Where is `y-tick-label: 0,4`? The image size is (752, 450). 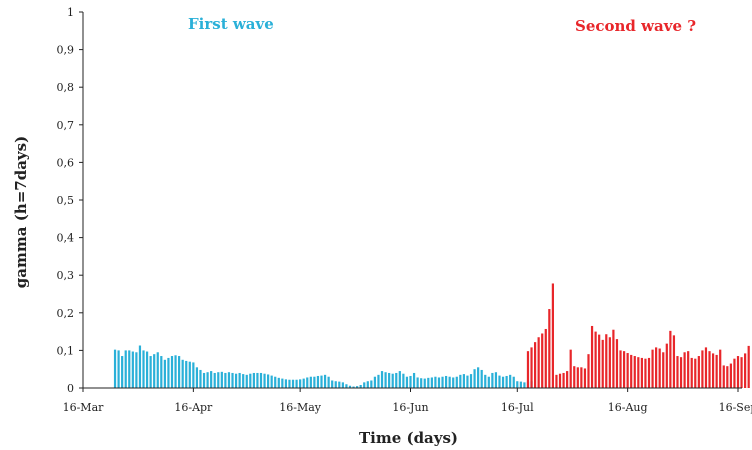
y-tick-label: 0,4 is located at coordinates (66, 238).